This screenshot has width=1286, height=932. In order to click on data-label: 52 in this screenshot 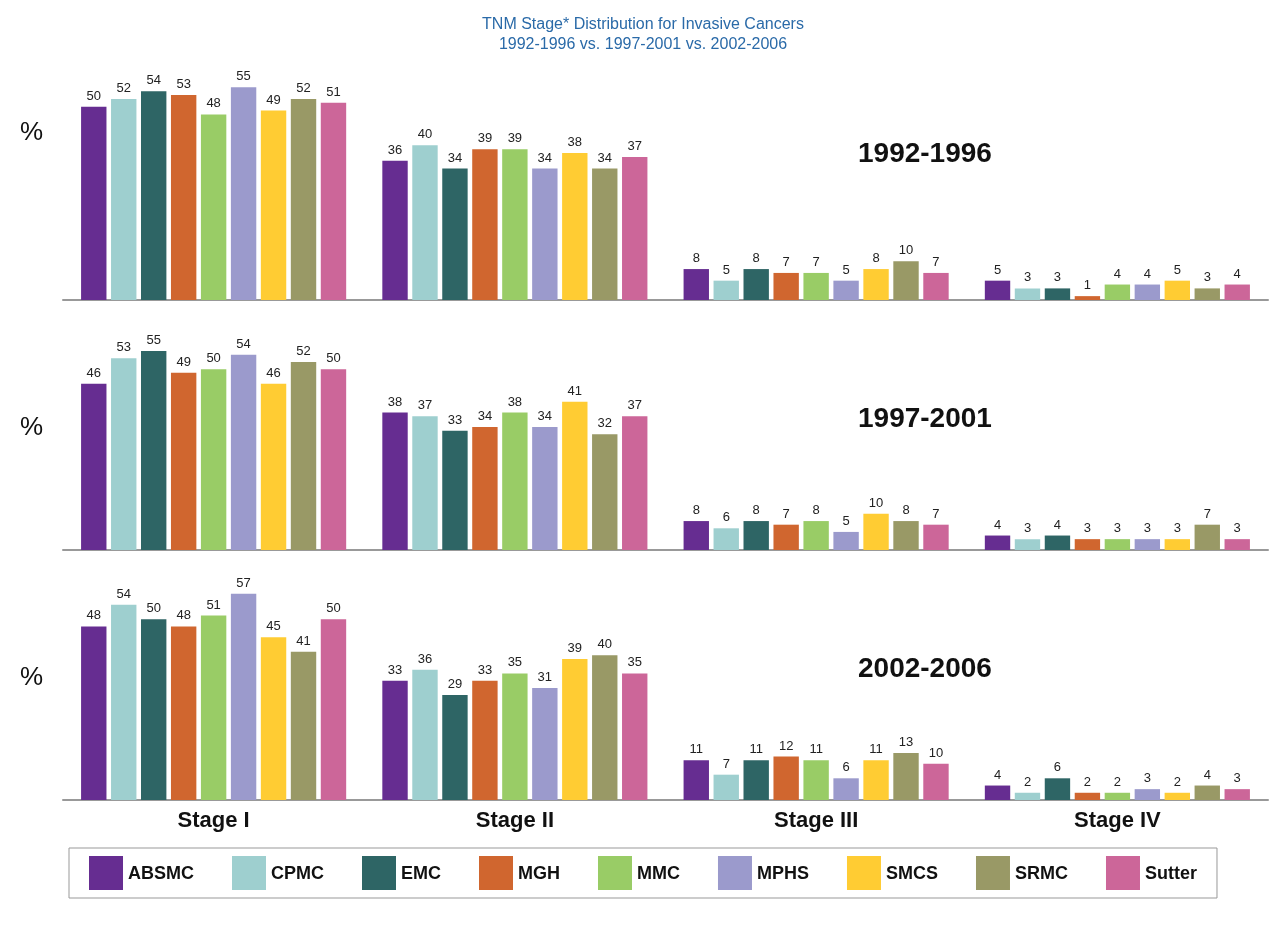, I will do `click(123, 87)`.